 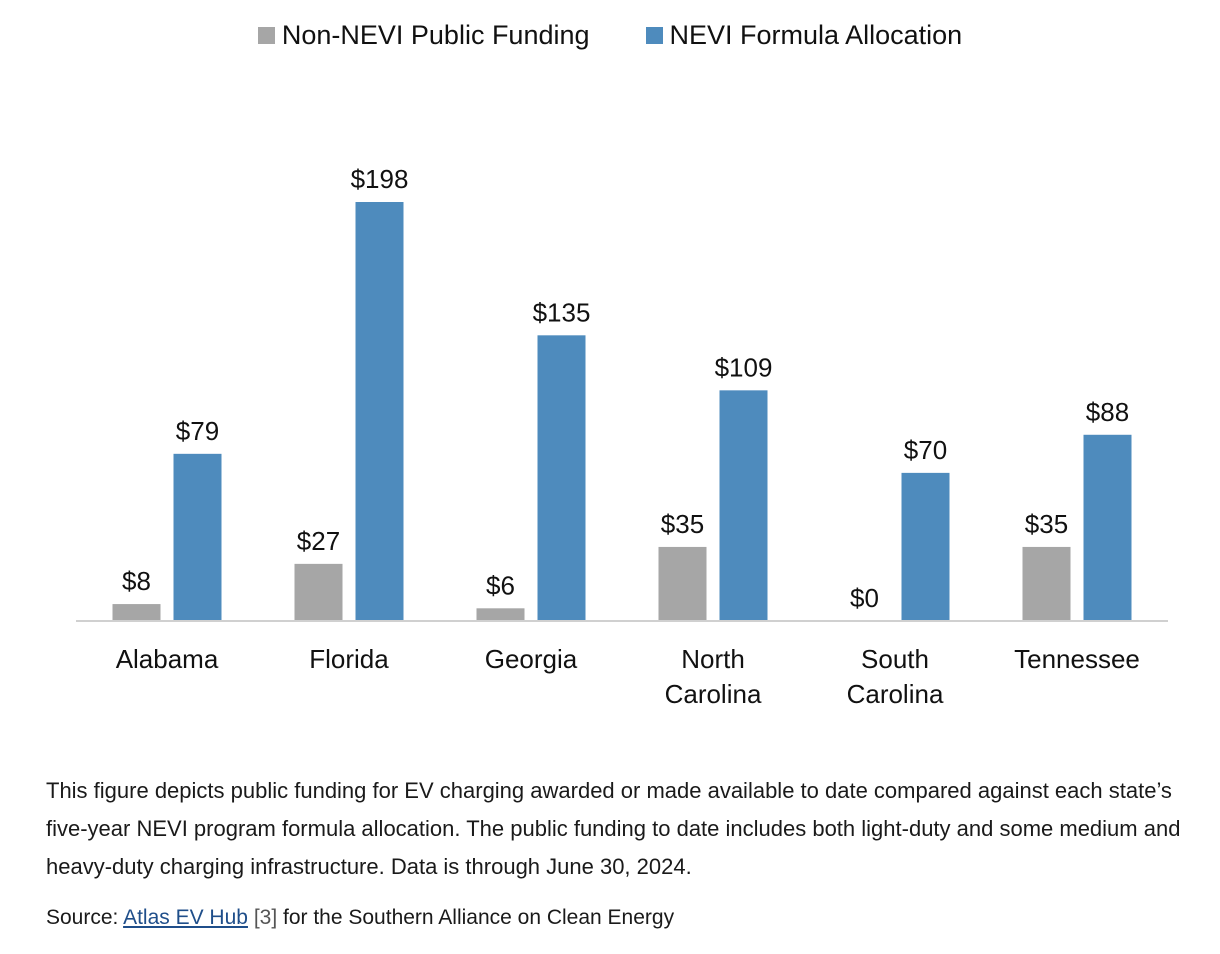 I want to click on data-label-nevi: $135, so click(x=562, y=312).